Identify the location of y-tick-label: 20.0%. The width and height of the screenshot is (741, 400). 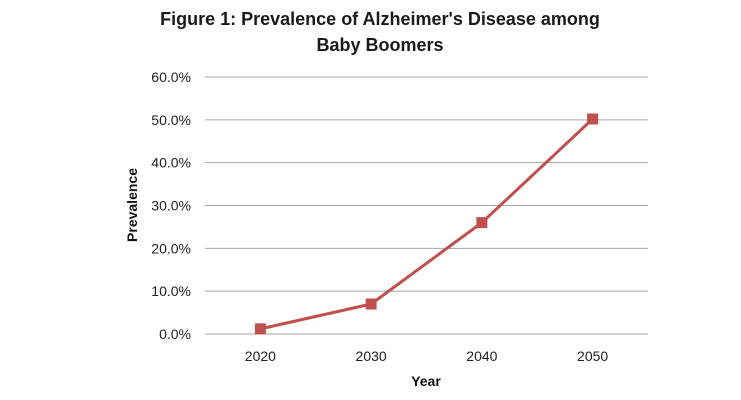
(171, 248).